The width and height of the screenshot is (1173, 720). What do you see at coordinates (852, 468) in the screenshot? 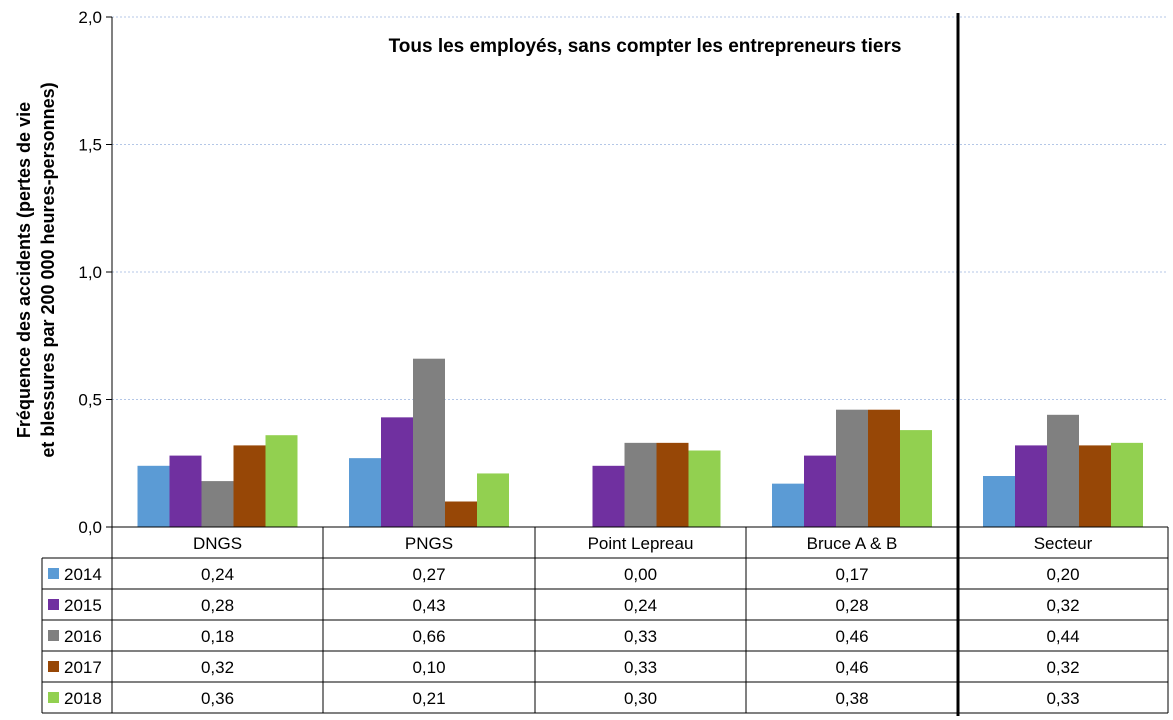
I see `bar-2016-bruce-a-b` at bounding box center [852, 468].